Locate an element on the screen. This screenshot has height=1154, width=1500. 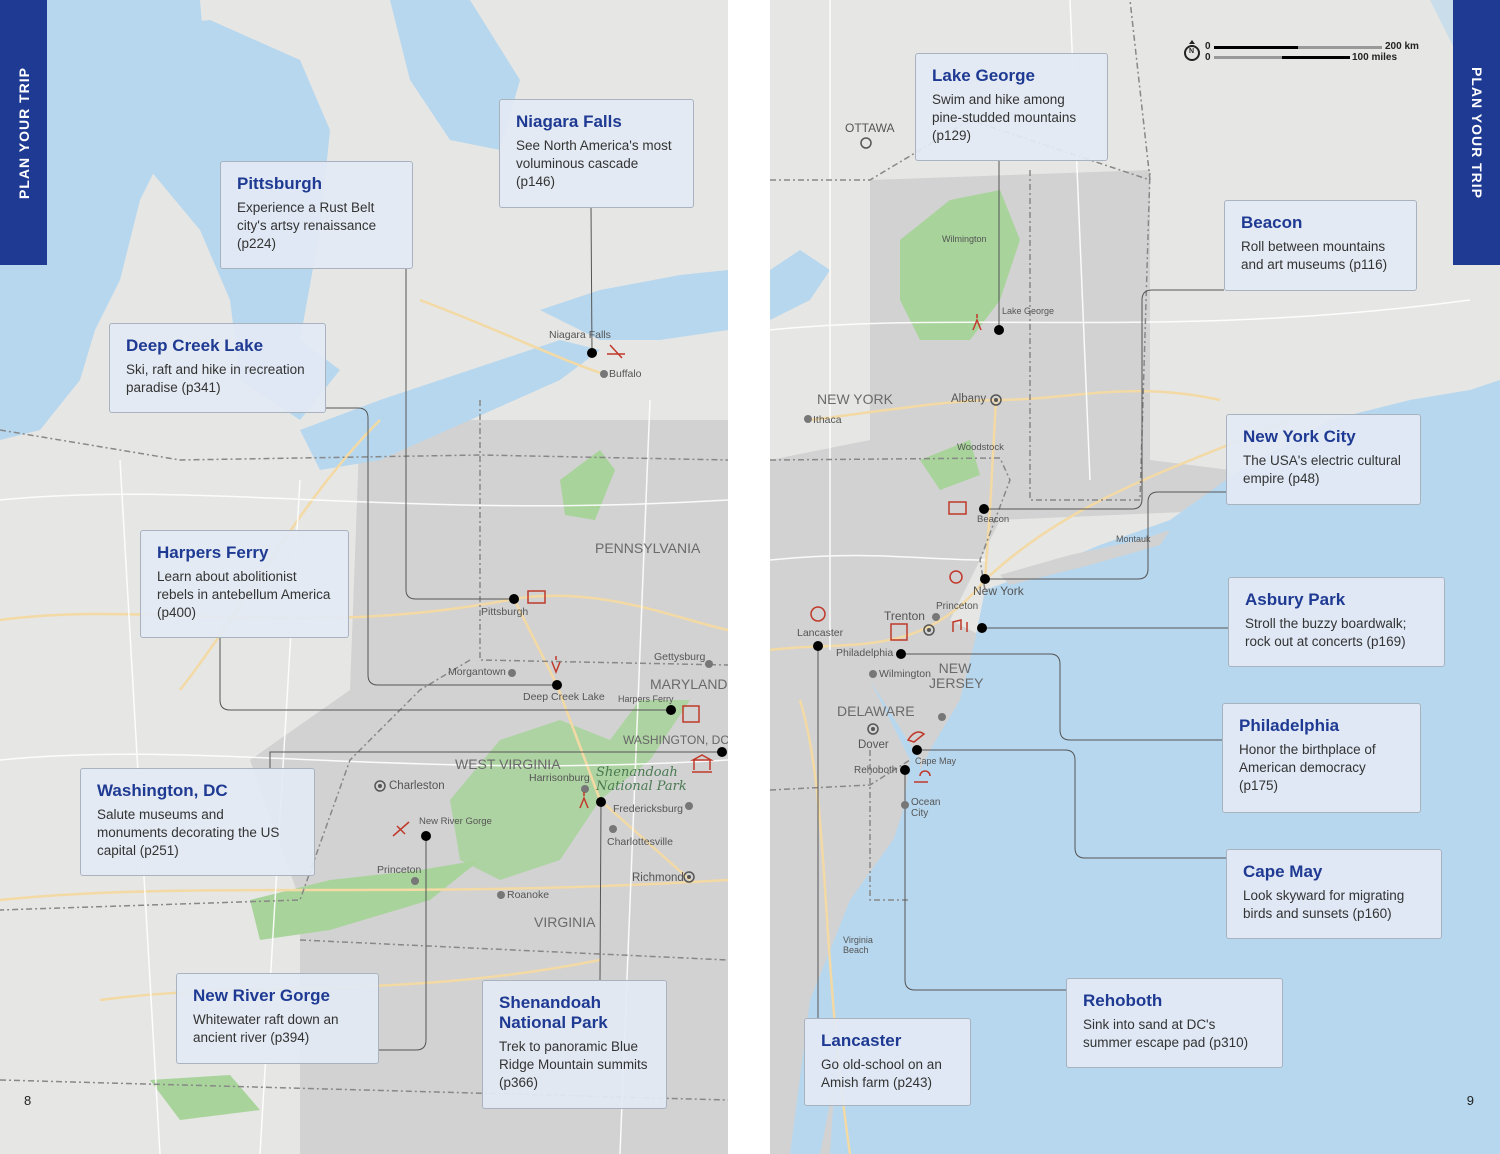
card-title: Pittsburgh is located at coordinates (279, 183).